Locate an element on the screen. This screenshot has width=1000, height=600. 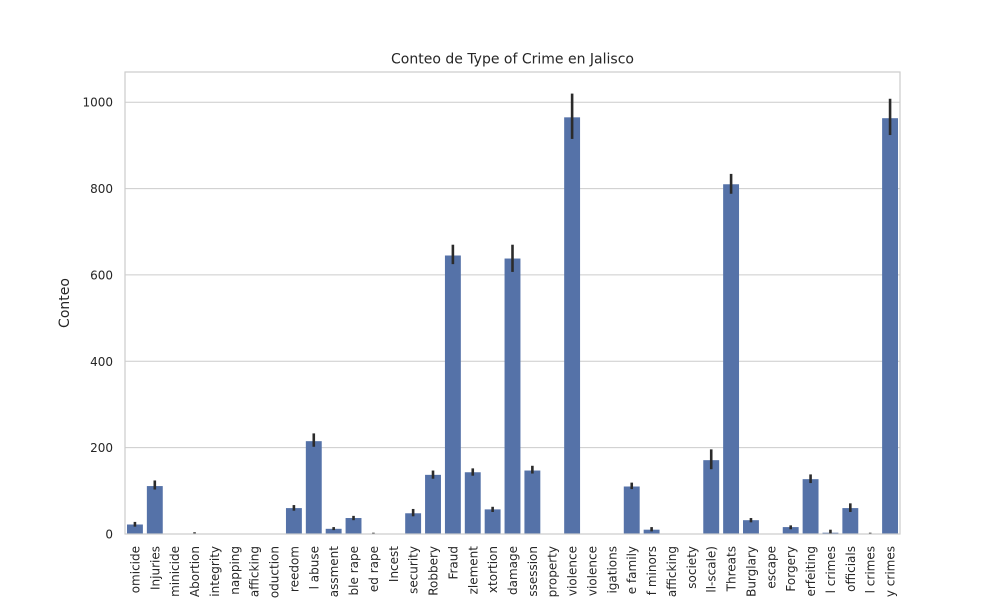
y-tick-label: 0 is located at coordinates (109, 535).